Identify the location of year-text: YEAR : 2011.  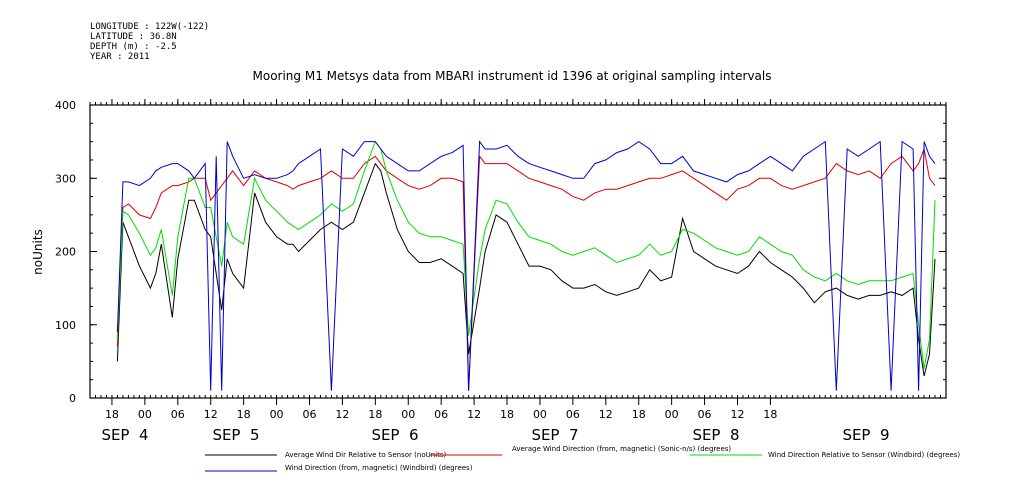
(120, 57).